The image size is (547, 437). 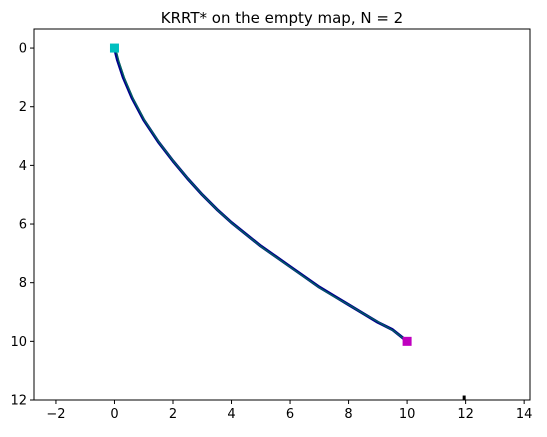 What do you see at coordinates (23, 166) in the screenshot?
I see `y-tick-label: 4` at bounding box center [23, 166].